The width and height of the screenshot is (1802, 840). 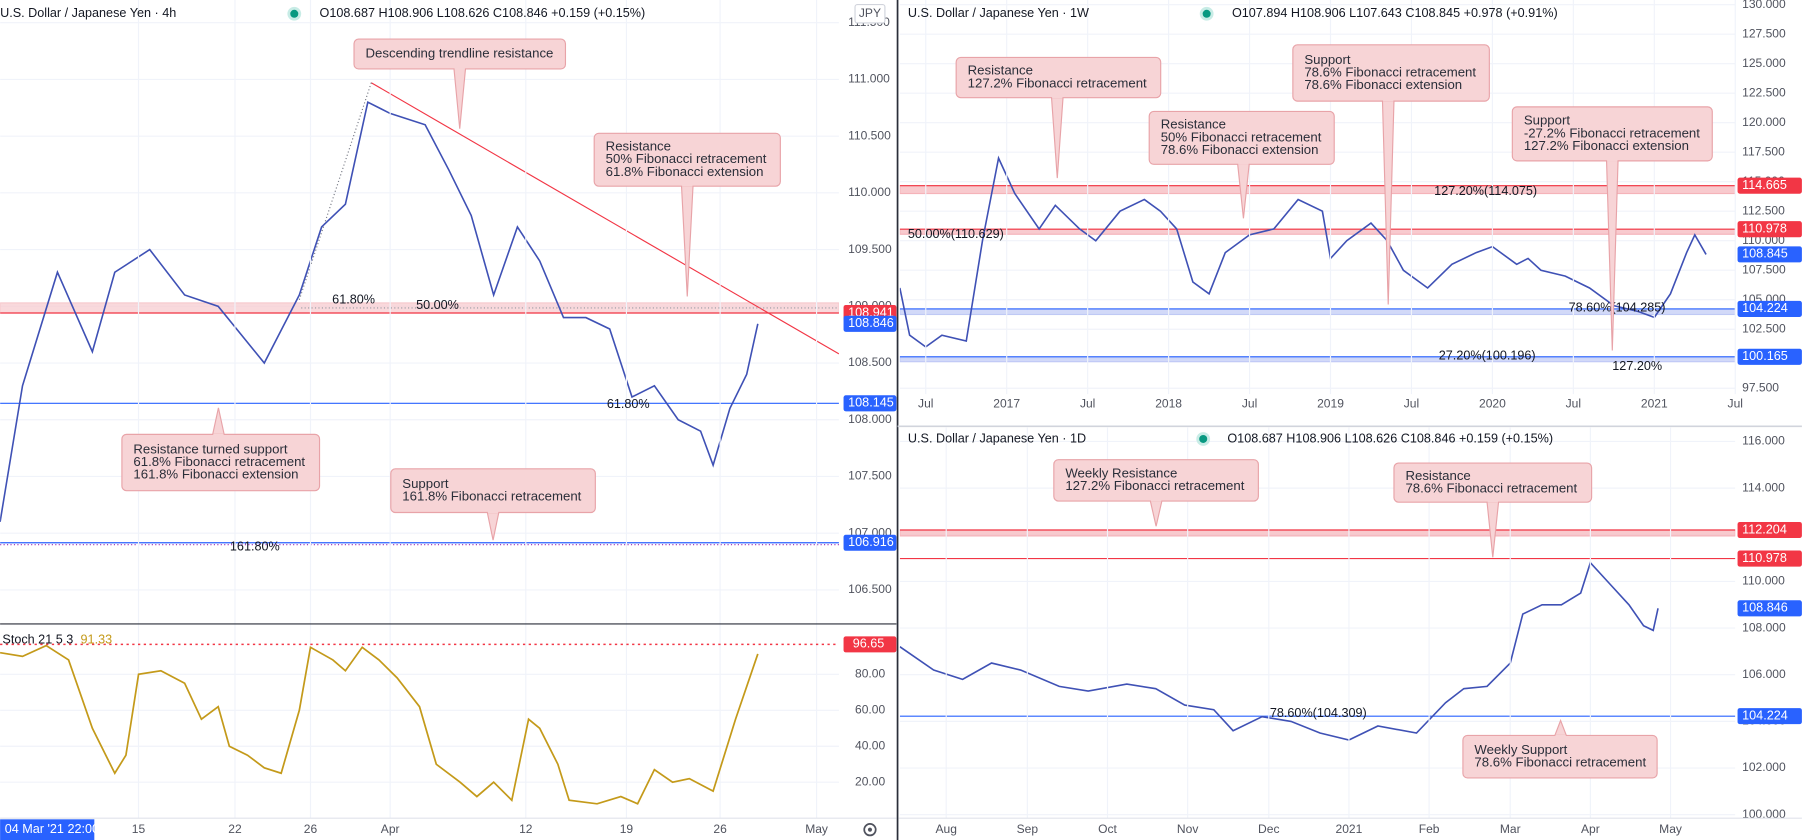 What do you see at coordinates (1318, 713) in the screenshot?
I see `fib-label: 78.60%(104.309)` at bounding box center [1318, 713].